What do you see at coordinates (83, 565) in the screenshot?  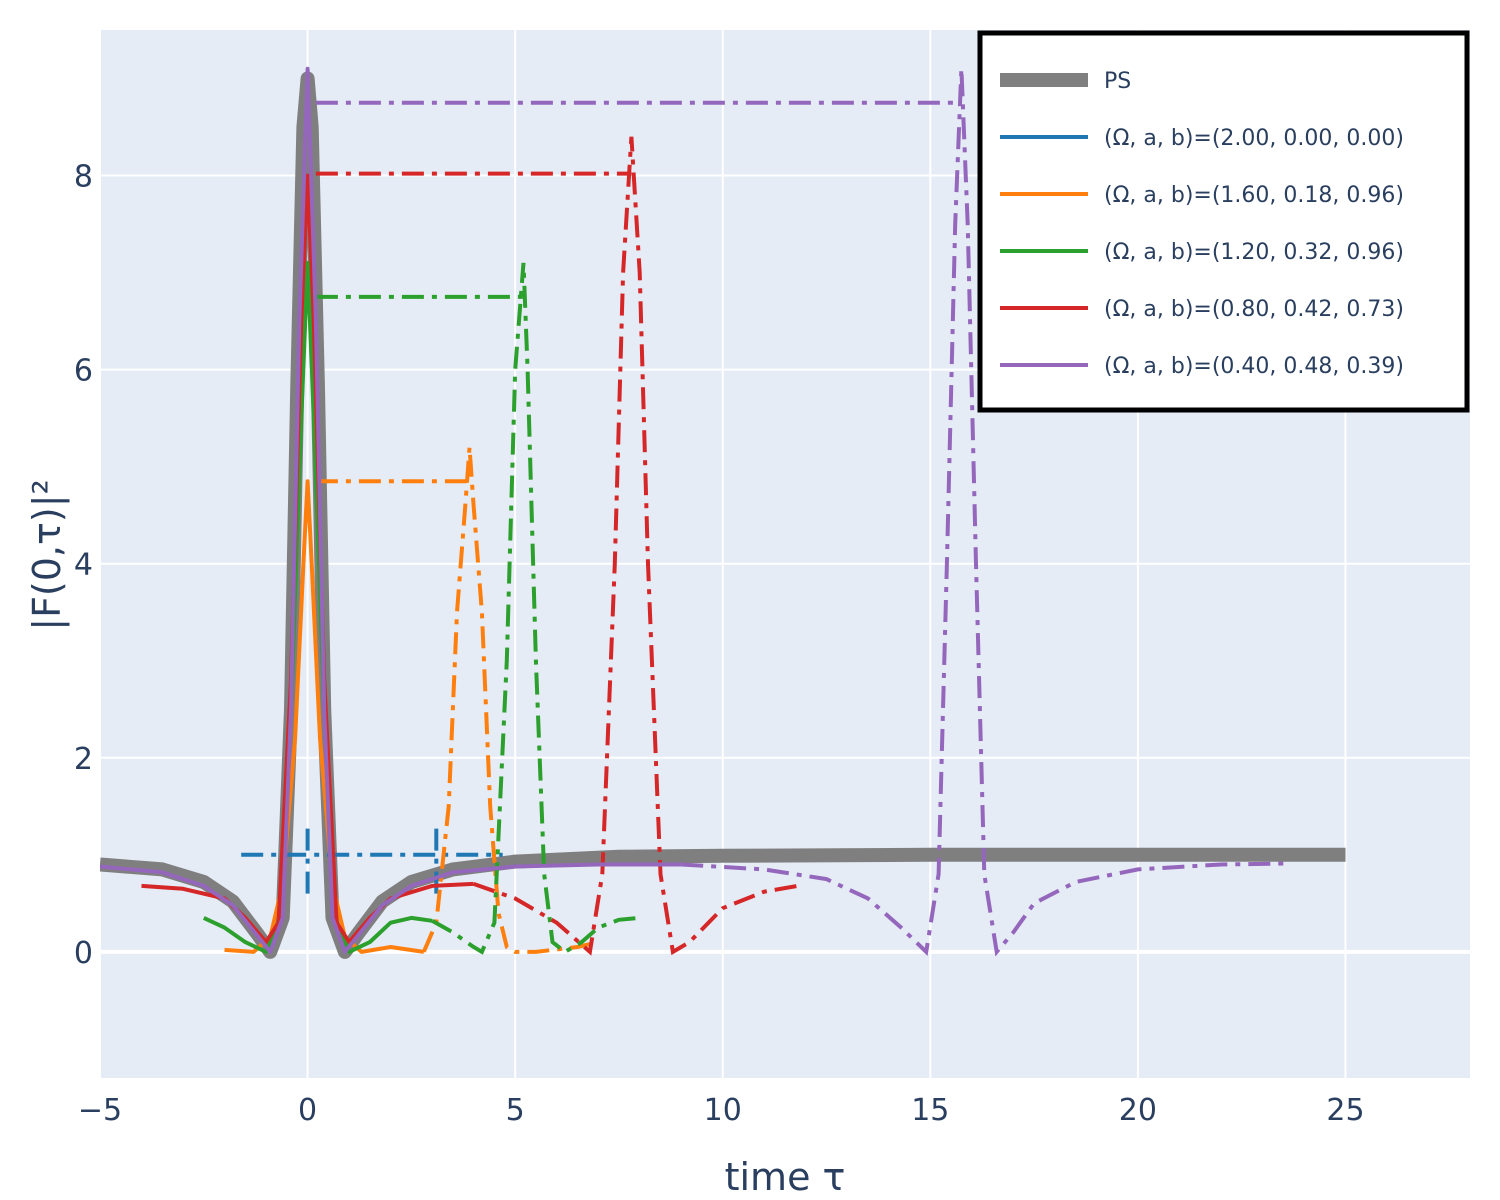 I see `y-tick-label: 4` at bounding box center [83, 565].